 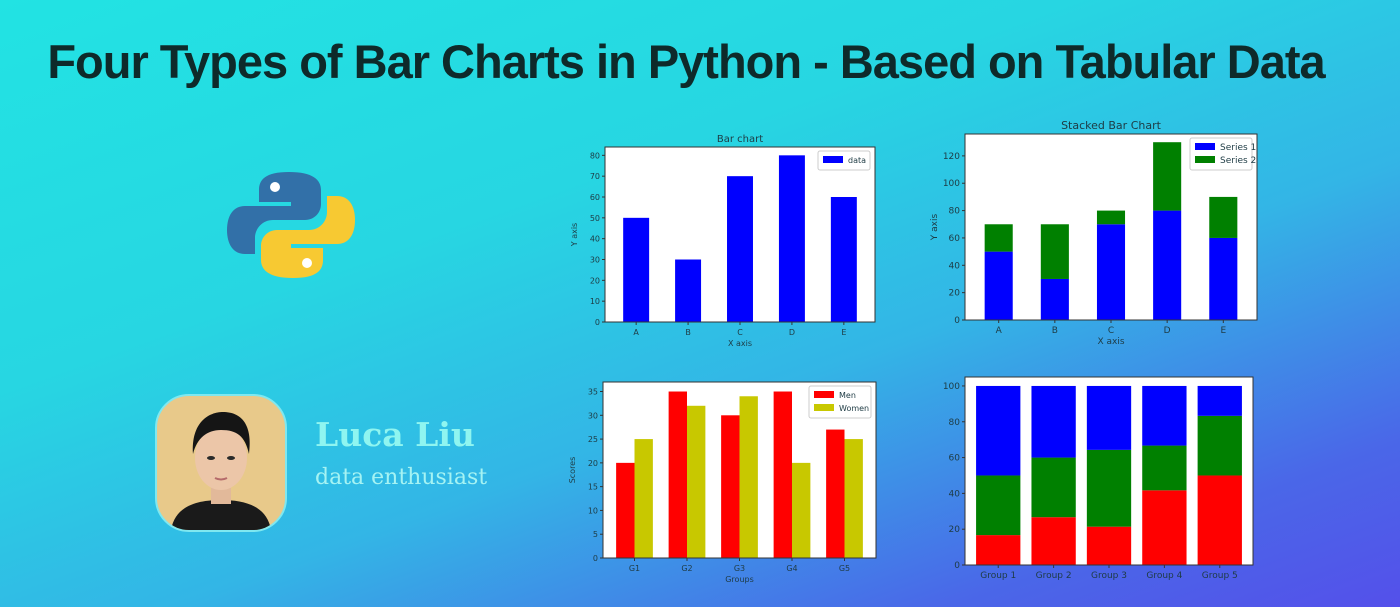 I want to click on chart-title: Bar chart, so click(x=740, y=139).